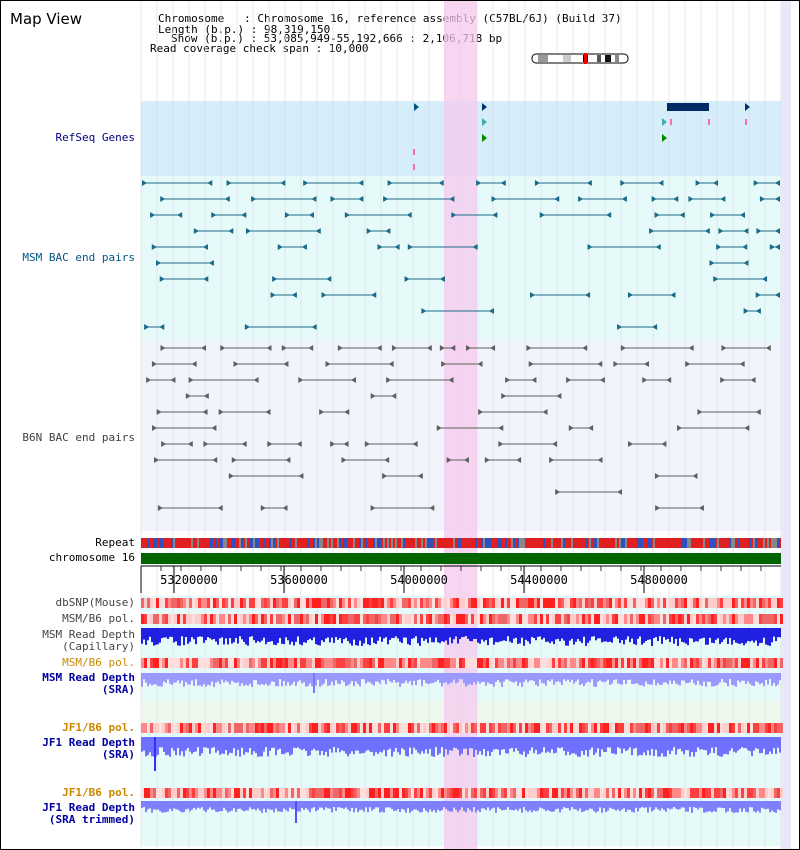  Describe the element at coordinates (659, 580) in the screenshot. I see `axis-tick-label: 54800000` at that location.